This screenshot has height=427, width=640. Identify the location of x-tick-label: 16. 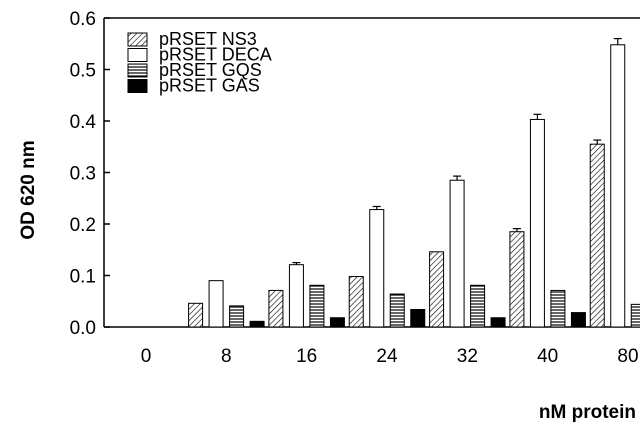
(306, 356).